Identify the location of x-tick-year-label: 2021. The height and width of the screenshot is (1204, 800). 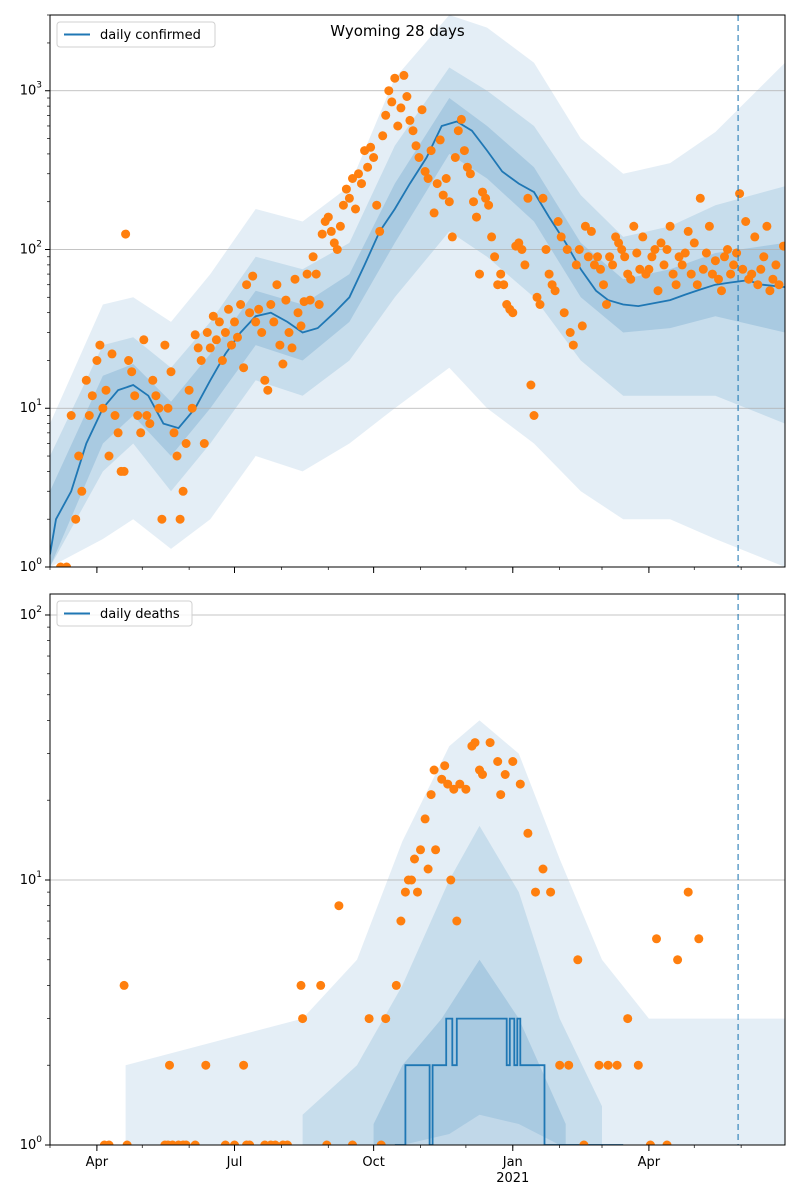
(512, 1178).